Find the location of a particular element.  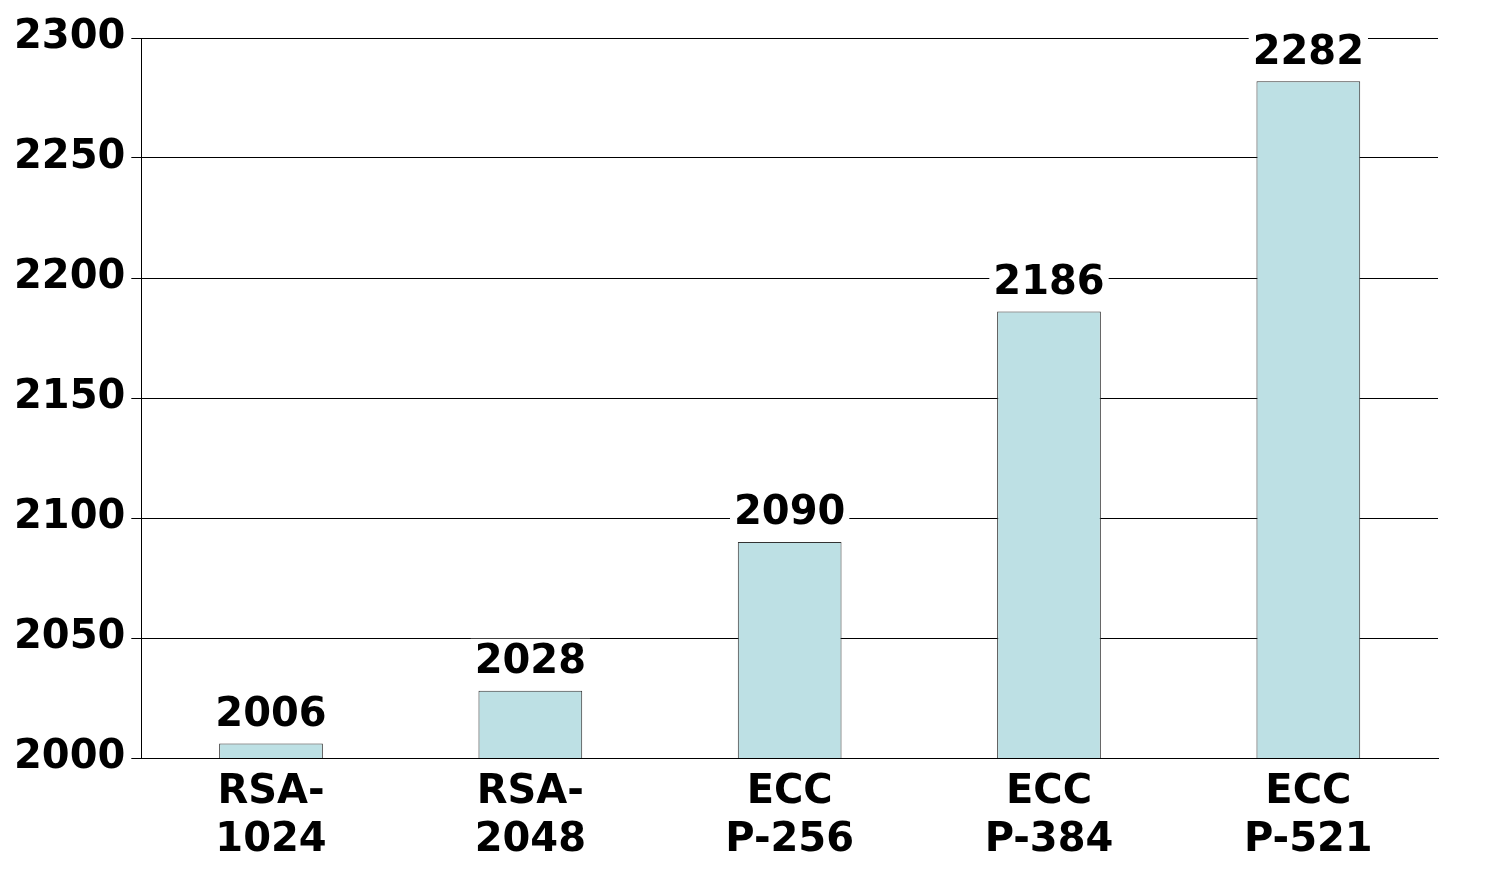

y-tick-label: 2150 is located at coordinates (70, 394).